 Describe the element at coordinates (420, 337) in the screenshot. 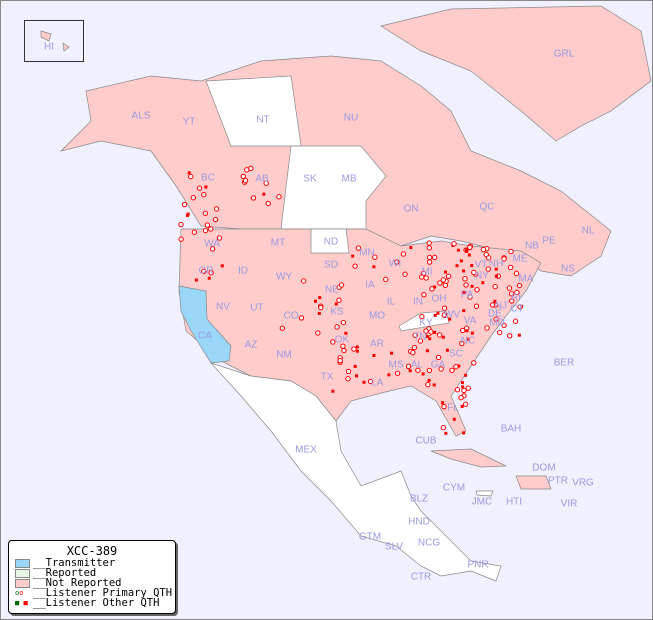

I see `region-label-tn: TN` at that location.